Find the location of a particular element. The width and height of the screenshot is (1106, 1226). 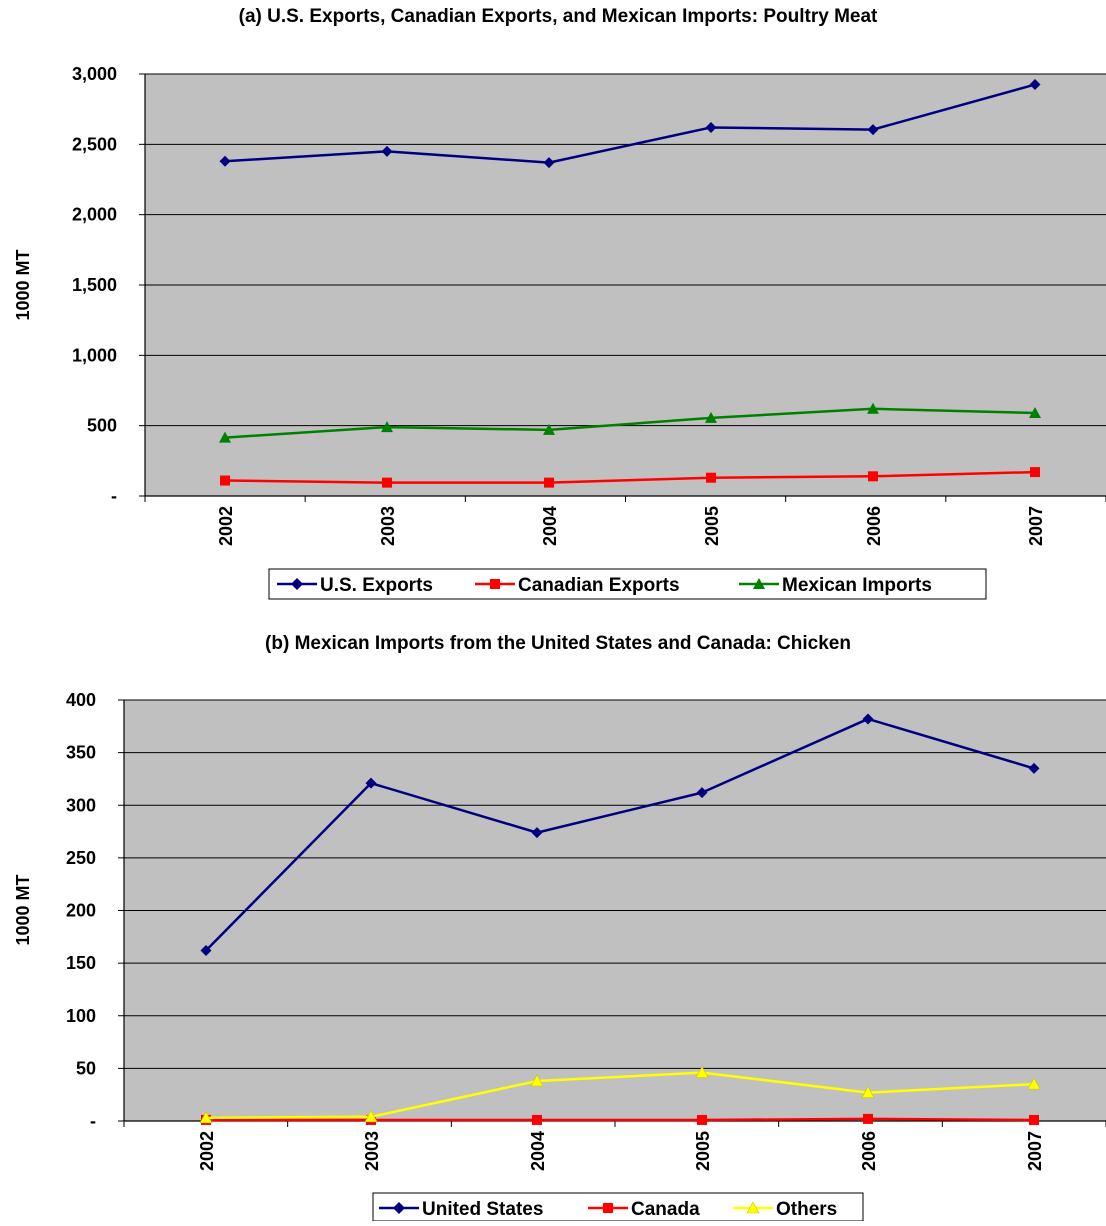

chart-a-y-axis-title: 1000 MT is located at coordinates (23, 284).